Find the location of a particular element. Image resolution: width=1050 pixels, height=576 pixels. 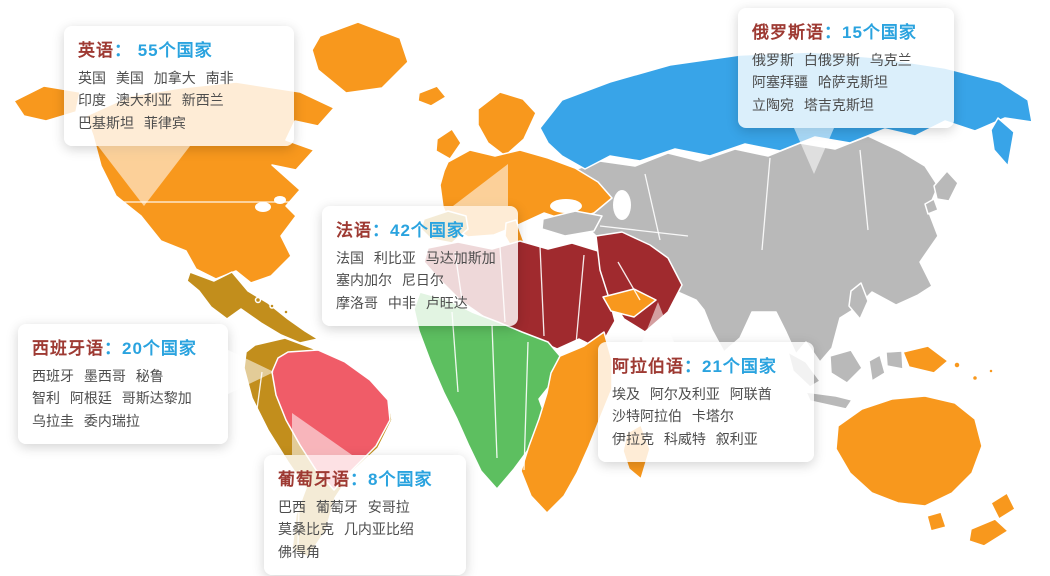

country-list-line: 西班牙 墨西哥 秘鲁 is located at coordinates (98, 376).